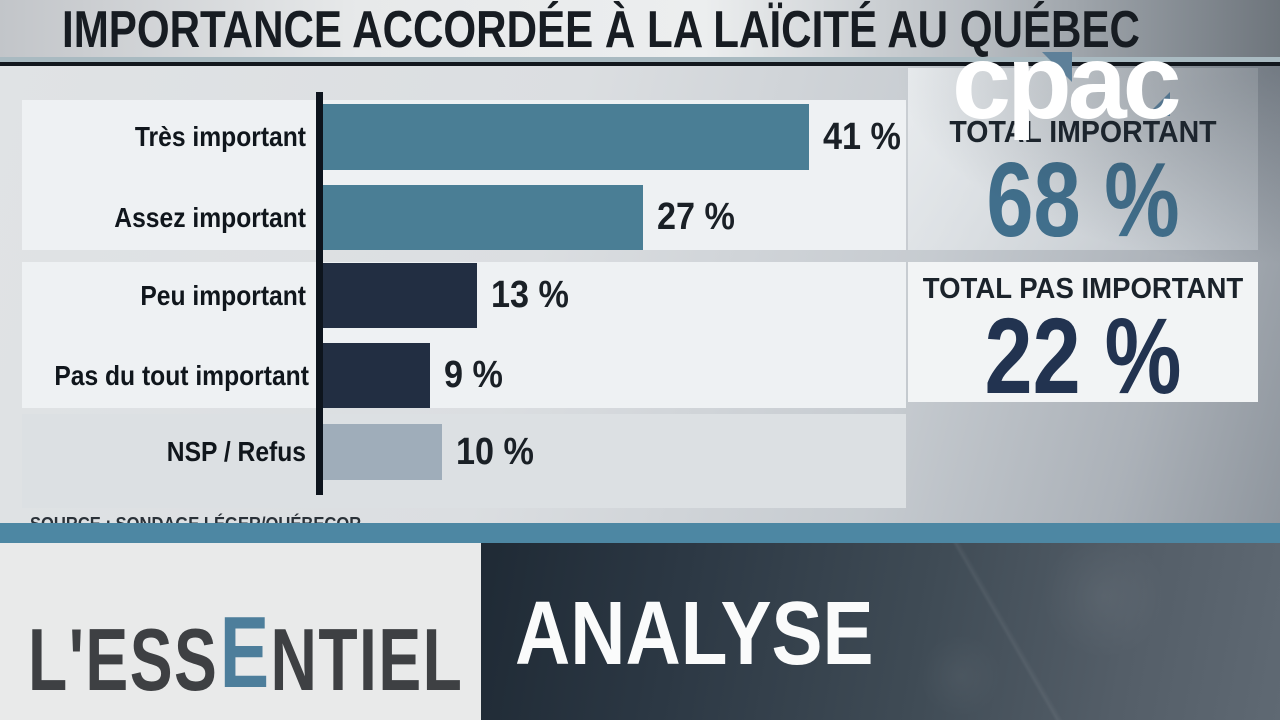  I want to click on total-important-block: TOTAL IMPORTANT 68 %, so click(1083, 163).